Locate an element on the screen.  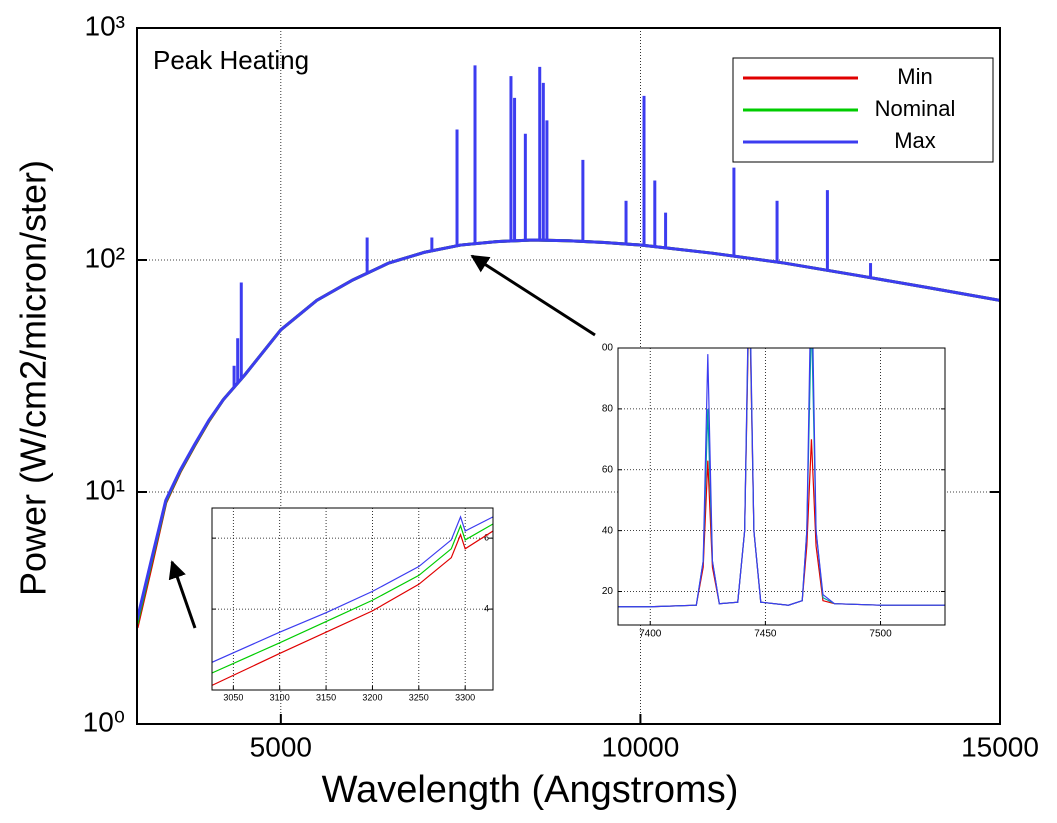
legend-label: Min is located at coordinates (914, 76).